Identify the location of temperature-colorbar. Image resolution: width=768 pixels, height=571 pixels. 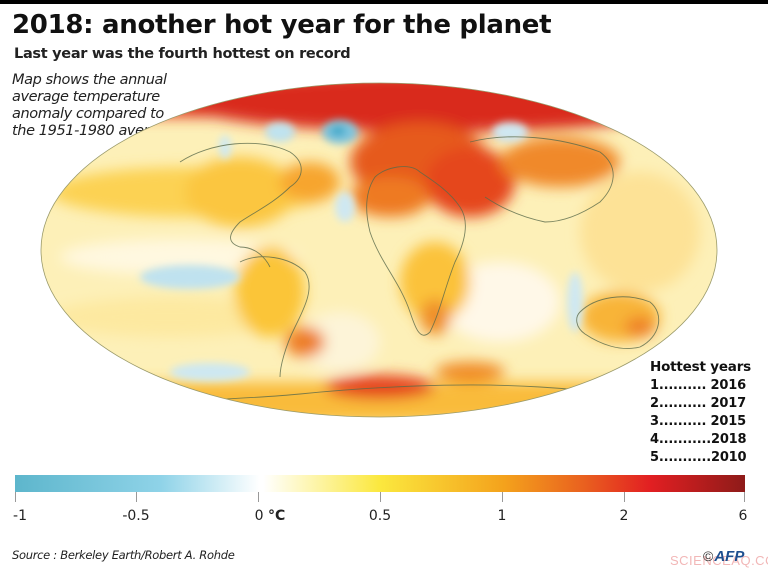
(380, 483).